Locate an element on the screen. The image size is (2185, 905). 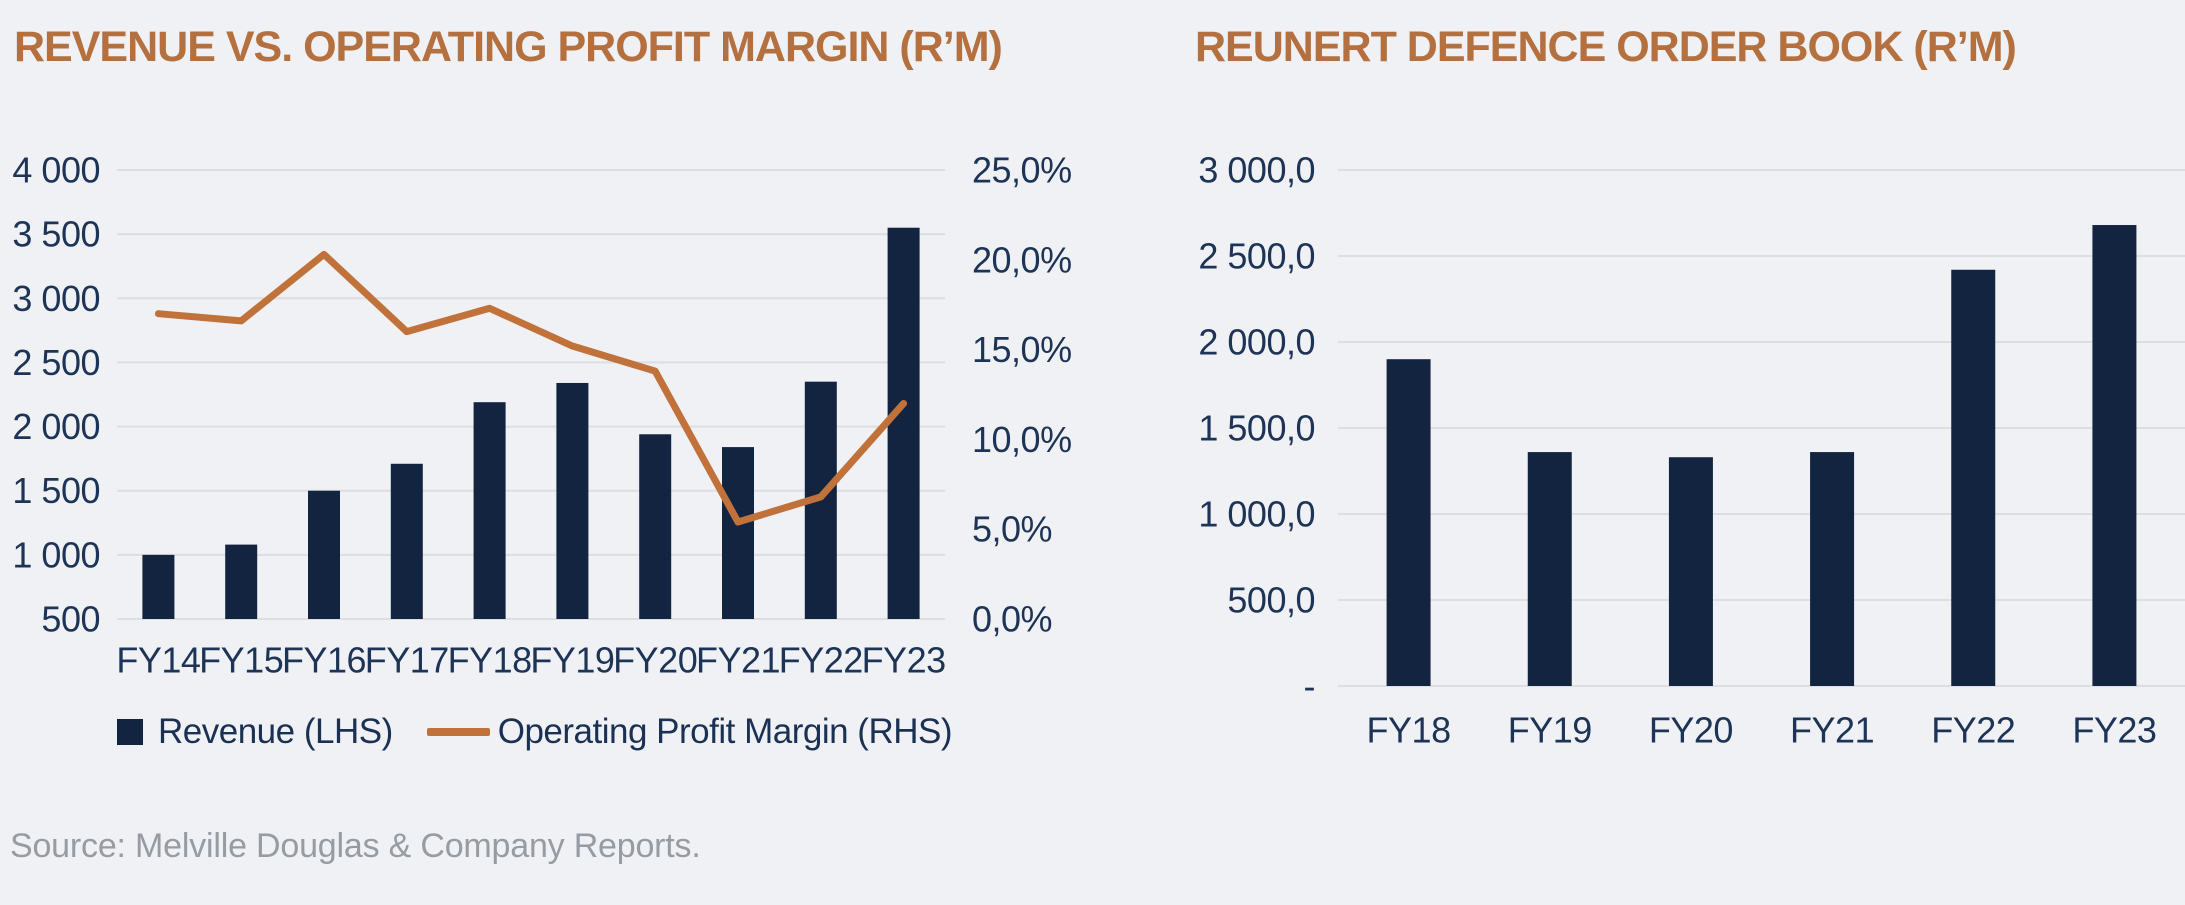
order-book-bar-FY19 is located at coordinates (1549, 569).